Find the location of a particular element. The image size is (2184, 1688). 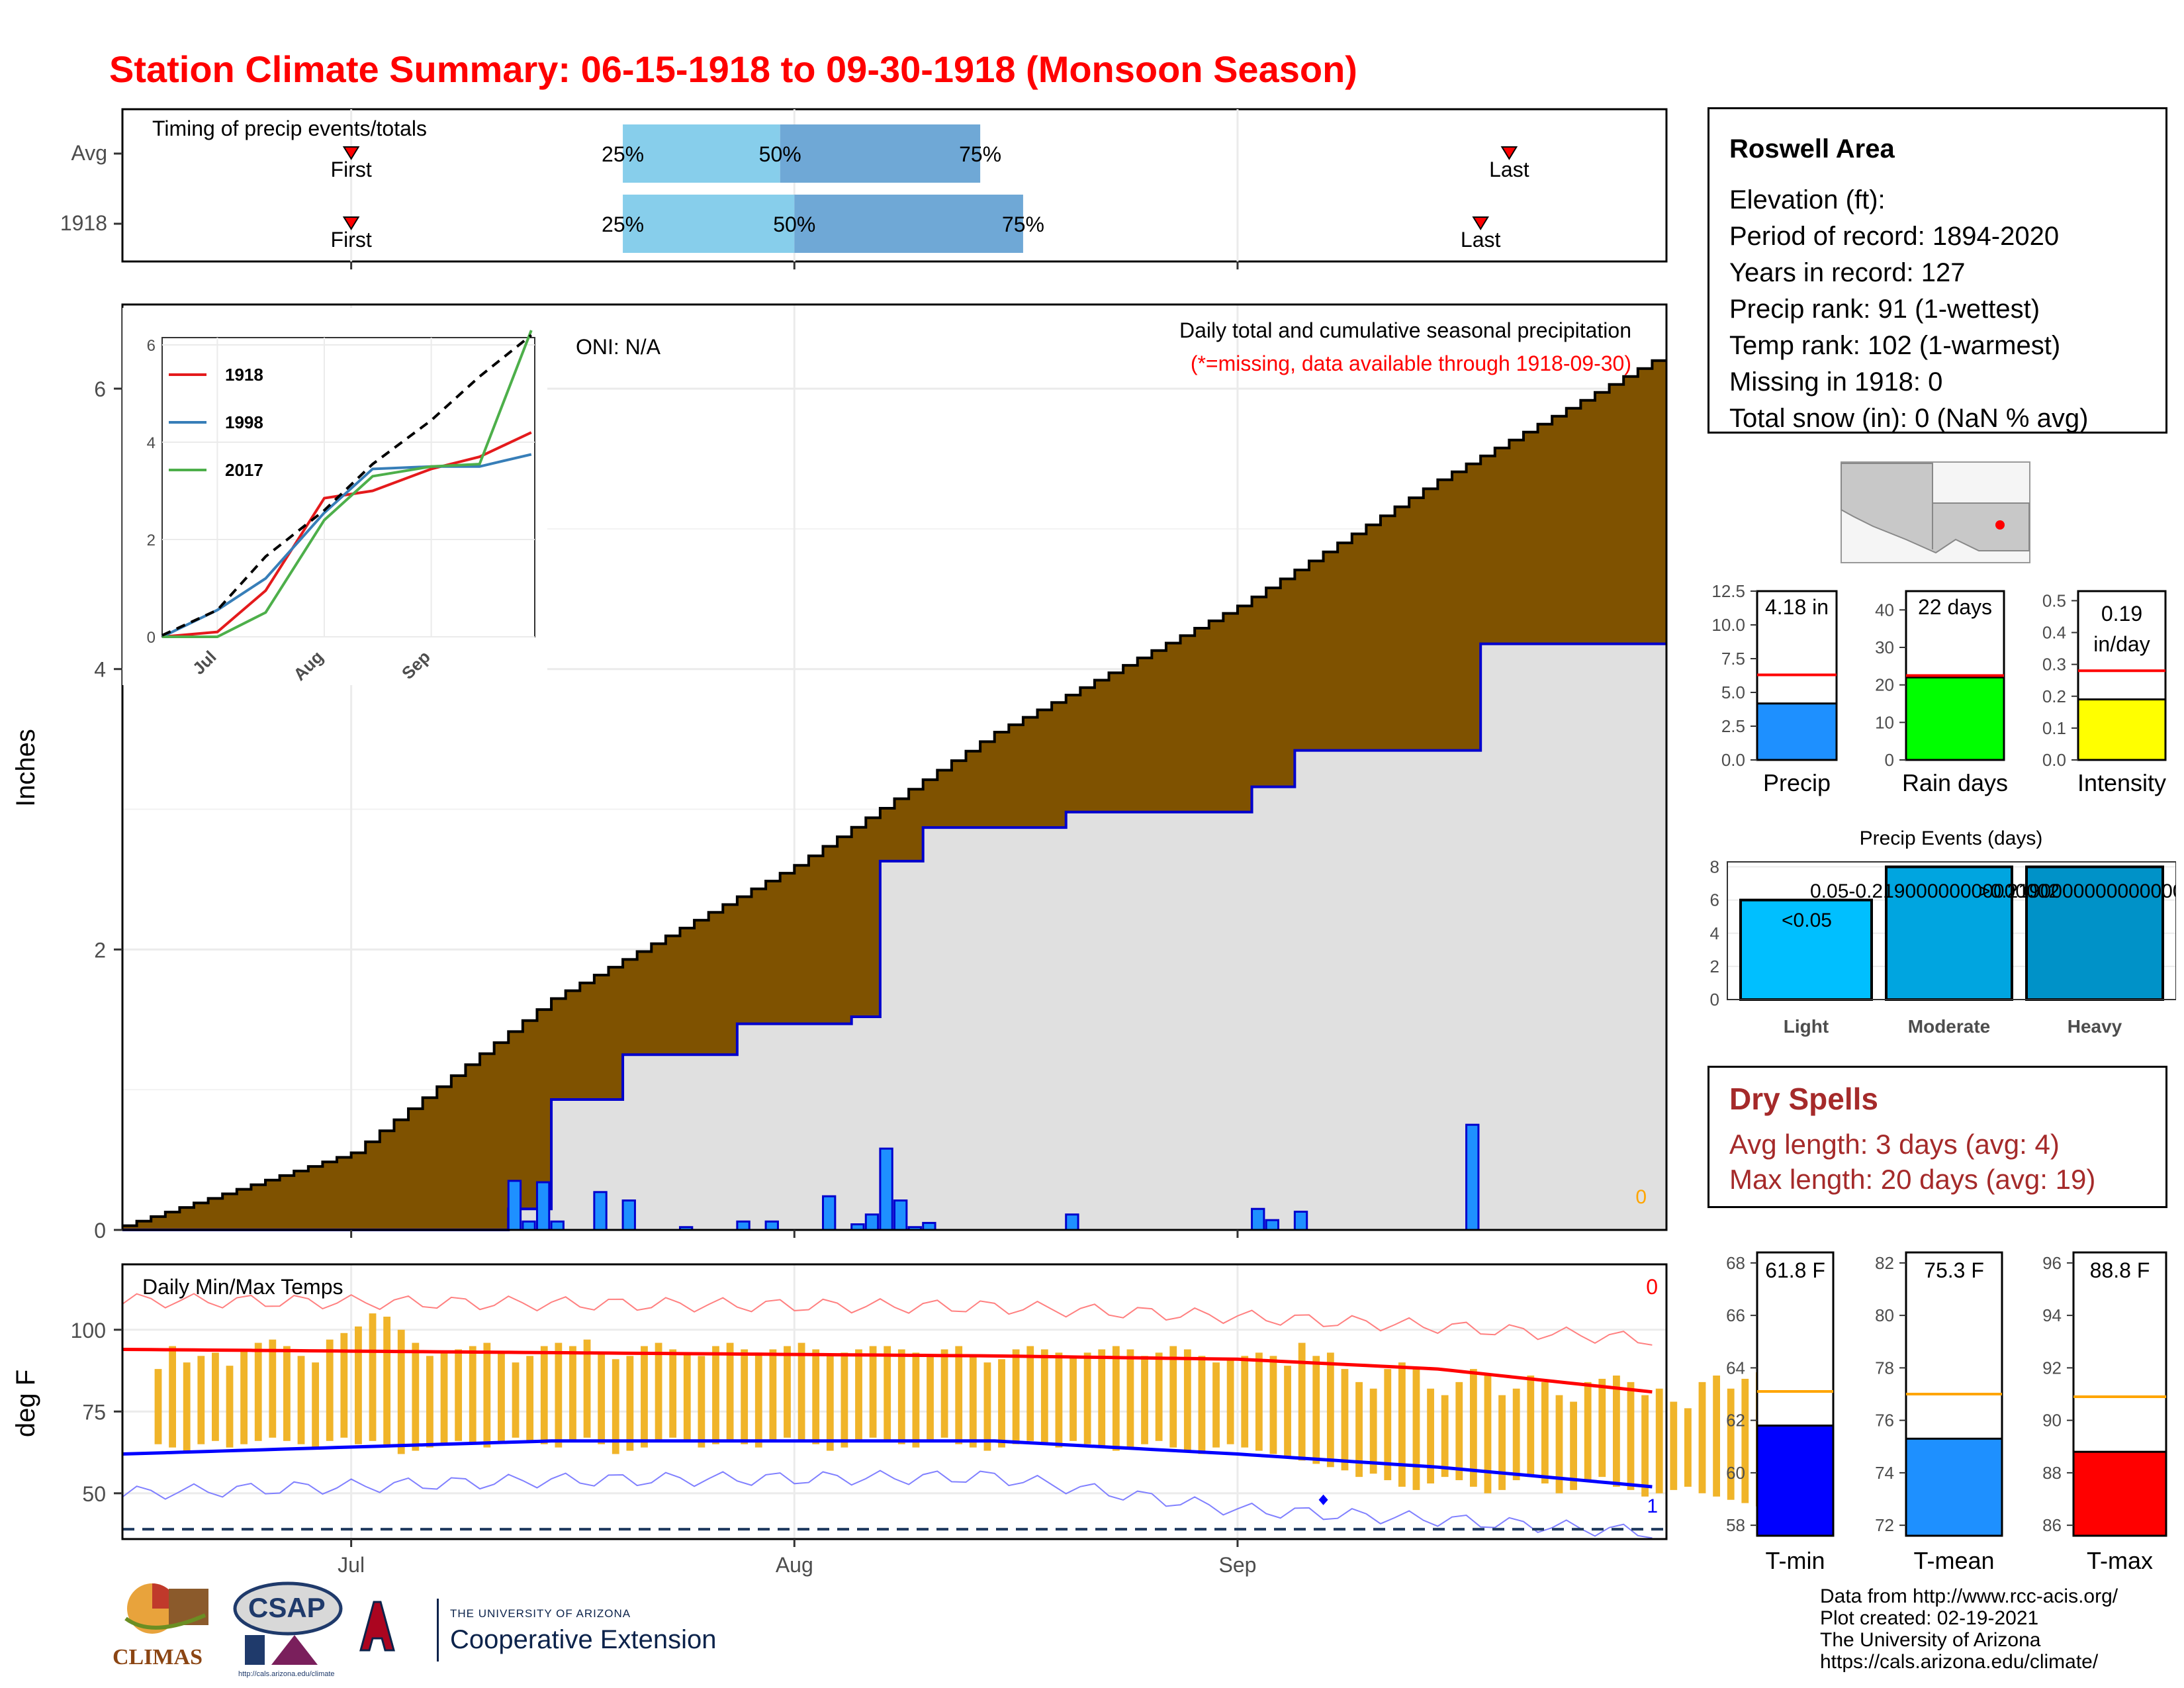

inset-series-line is located at coordinates (346, 545).